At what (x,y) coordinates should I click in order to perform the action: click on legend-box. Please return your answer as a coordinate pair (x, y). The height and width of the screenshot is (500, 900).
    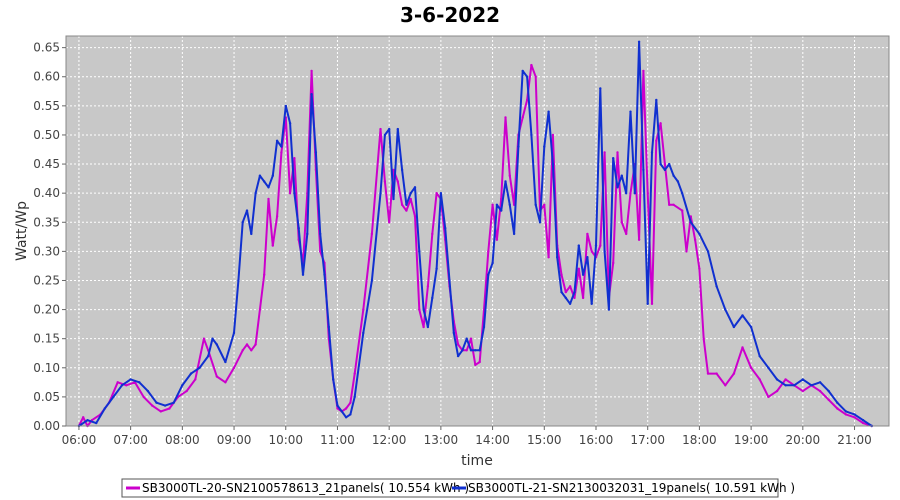
    Looking at the image, I should click on (450, 488).